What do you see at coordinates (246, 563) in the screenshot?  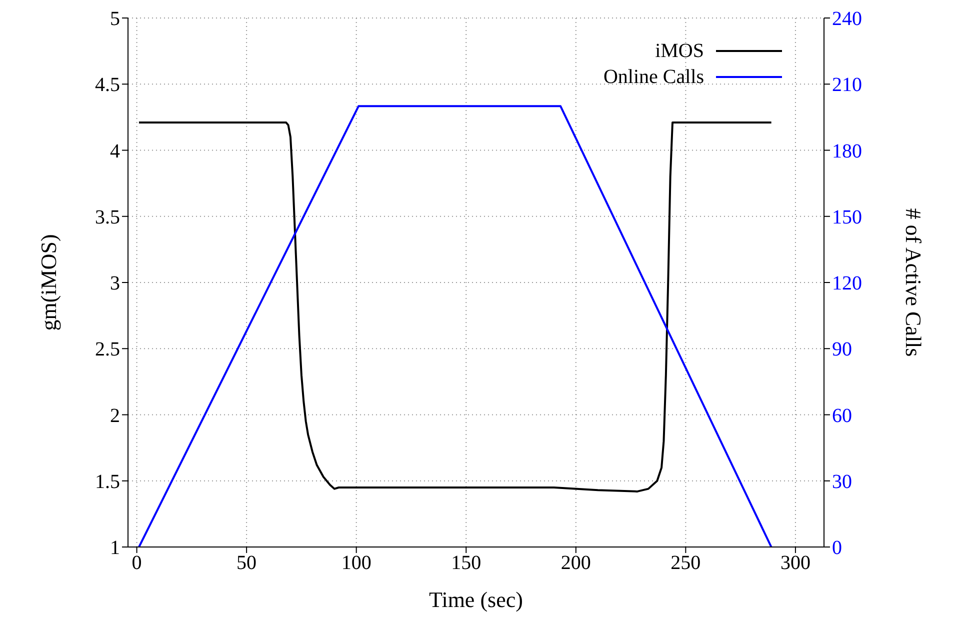 I see `x-tick-label: 50` at bounding box center [246, 563].